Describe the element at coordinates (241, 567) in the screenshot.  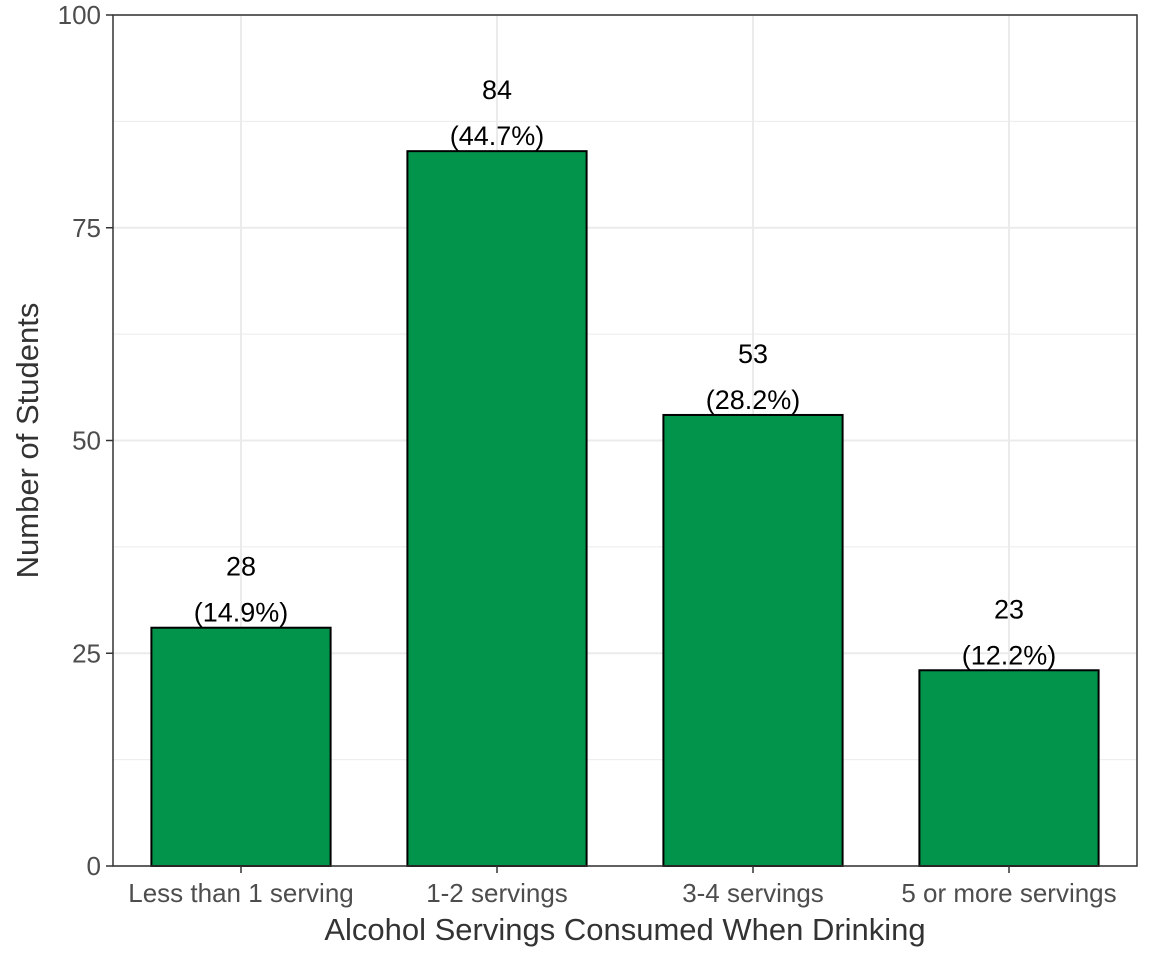
I see `bar-count-label: 28` at that location.